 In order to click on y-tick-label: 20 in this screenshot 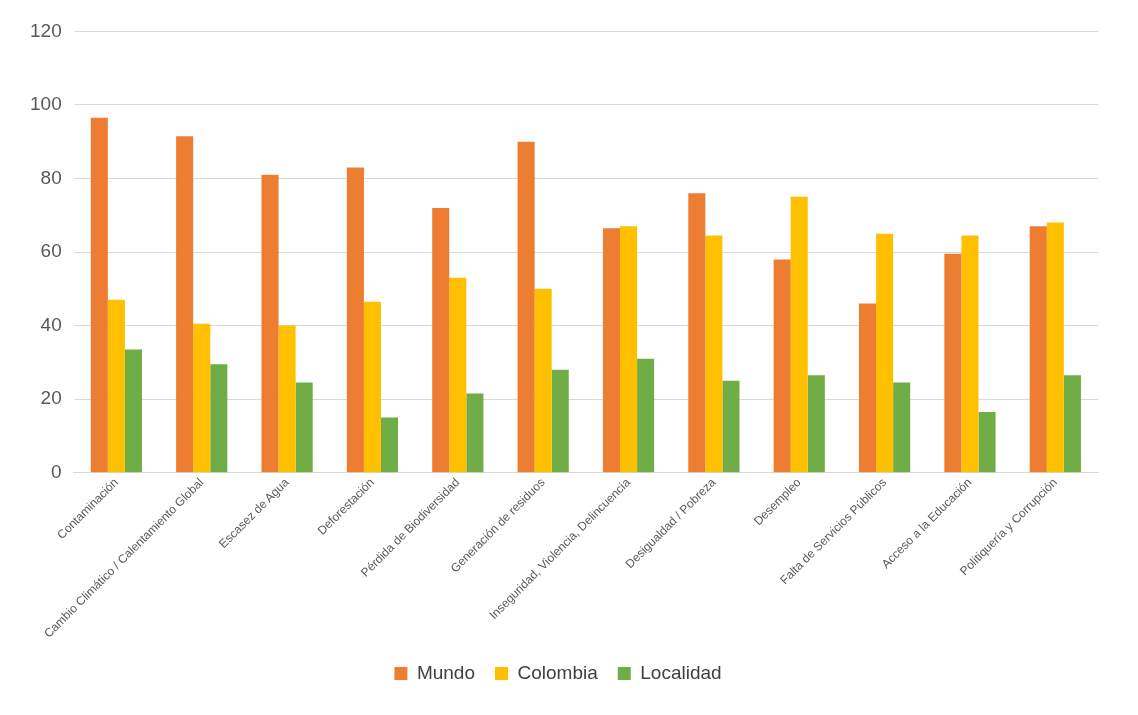, I will do `click(51, 398)`.